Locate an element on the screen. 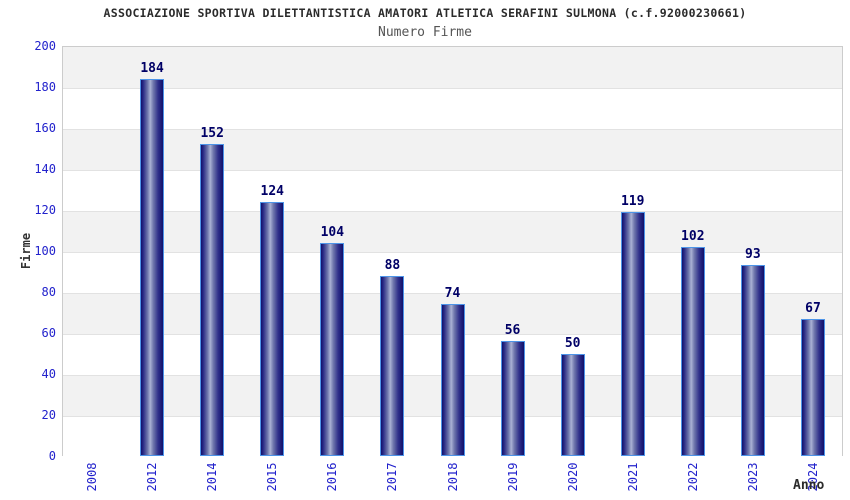 Image resolution: width=850 pixels, height=500 pixels. bar-value-label: 104 is located at coordinates (332, 232).